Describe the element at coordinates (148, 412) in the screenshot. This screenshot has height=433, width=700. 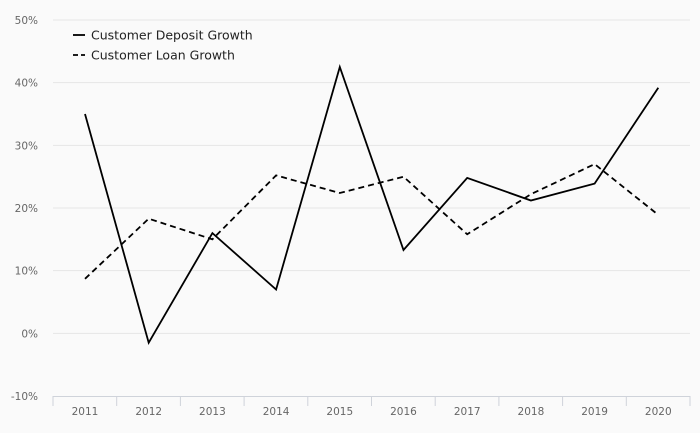
I see `x-tick-label: 2012` at that location.